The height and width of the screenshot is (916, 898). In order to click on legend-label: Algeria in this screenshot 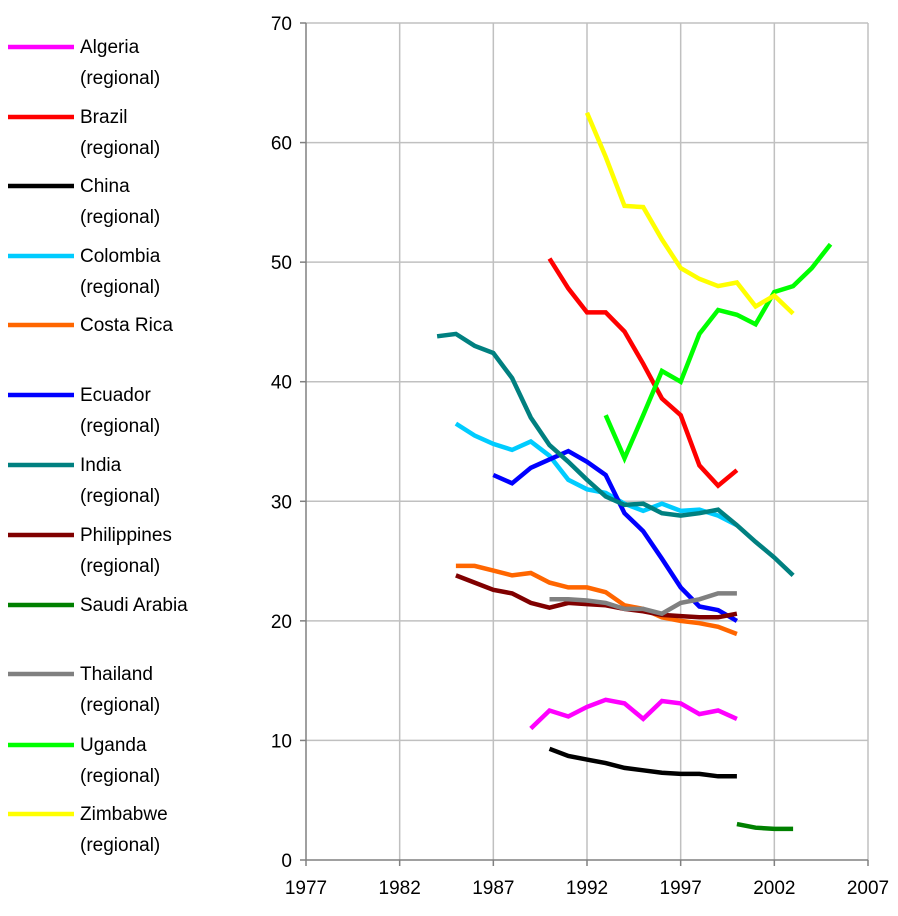, I will do `click(110, 47)`.